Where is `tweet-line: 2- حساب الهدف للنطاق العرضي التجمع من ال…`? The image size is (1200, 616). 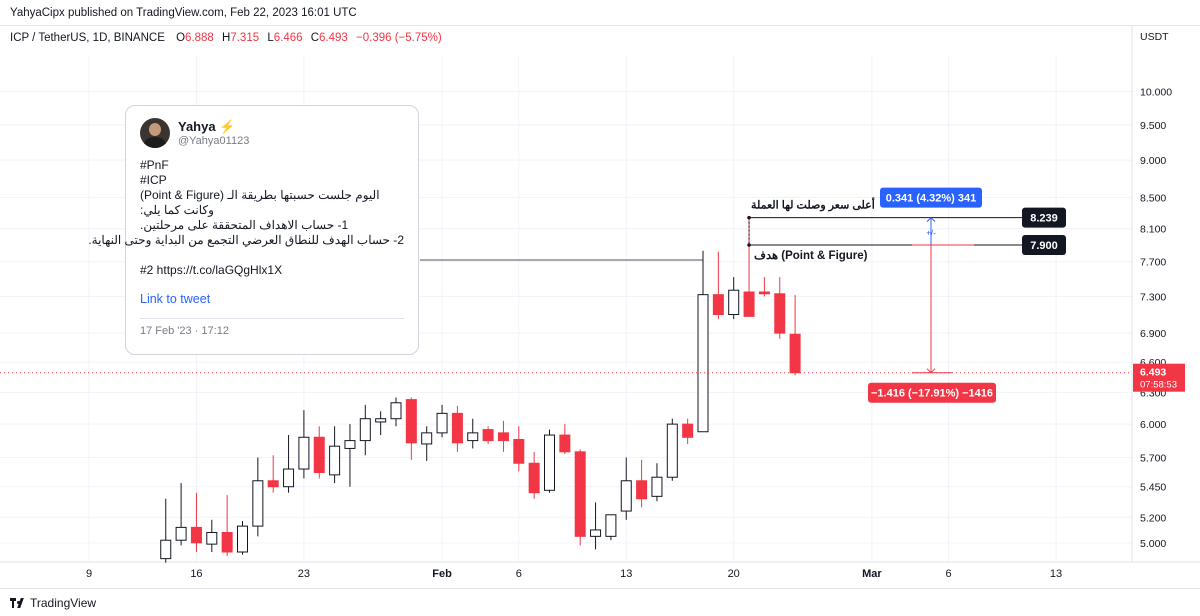
tweet-line: 2- حساب الهدف للنطاق العرضي التجمع من ال… is located at coordinates (246, 240).